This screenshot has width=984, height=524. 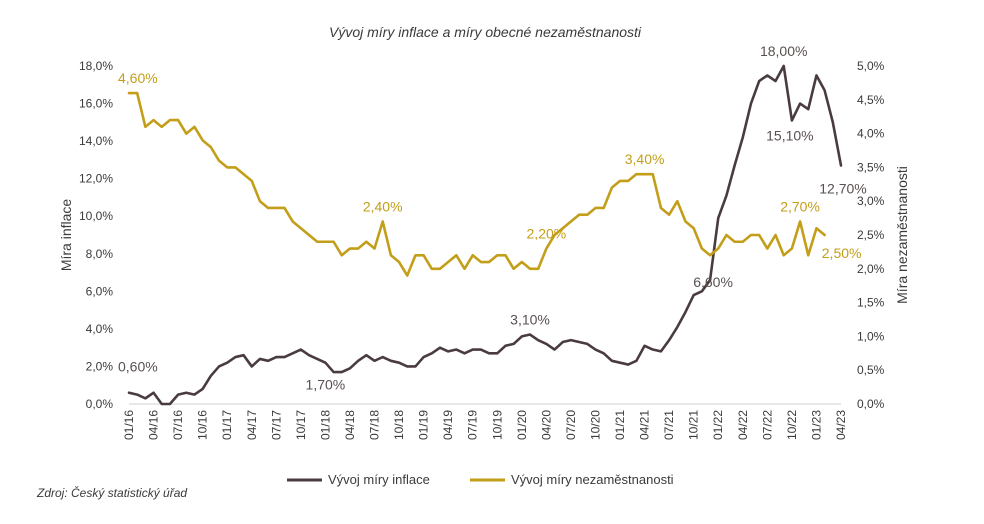 What do you see at coordinates (96, 141) in the screenshot?
I see `y-tick-label: 14,0%` at bounding box center [96, 141].